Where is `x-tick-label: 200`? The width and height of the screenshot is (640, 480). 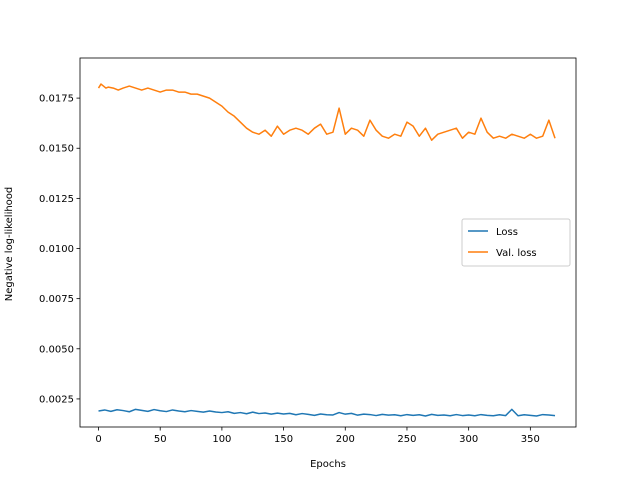
x-tick-label: 200 is located at coordinates (345, 439).